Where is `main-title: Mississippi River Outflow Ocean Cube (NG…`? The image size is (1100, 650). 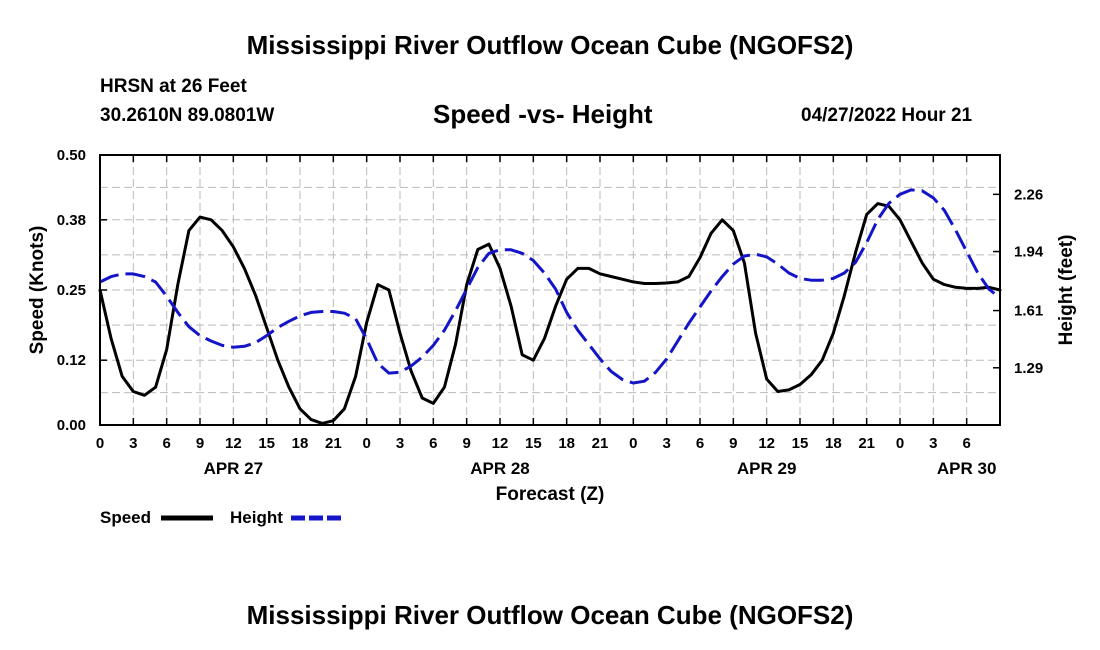
main-title: Mississippi River Outflow Ocean Cube (NG… is located at coordinates (550, 45).